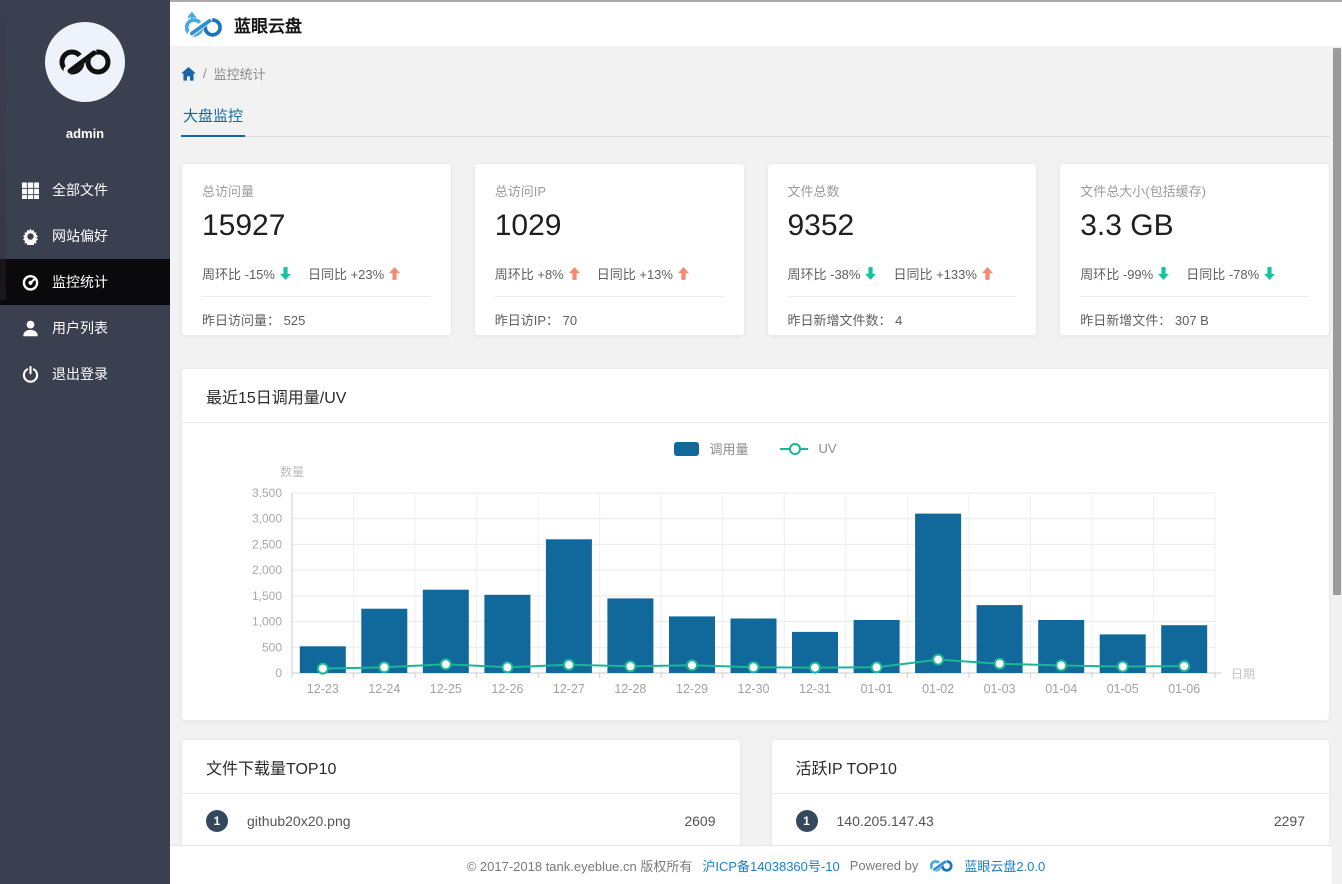 The width and height of the screenshot is (1342, 884). What do you see at coordinates (299, 821) in the screenshot?
I see `list-item-name: github20x20.png` at bounding box center [299, 821].